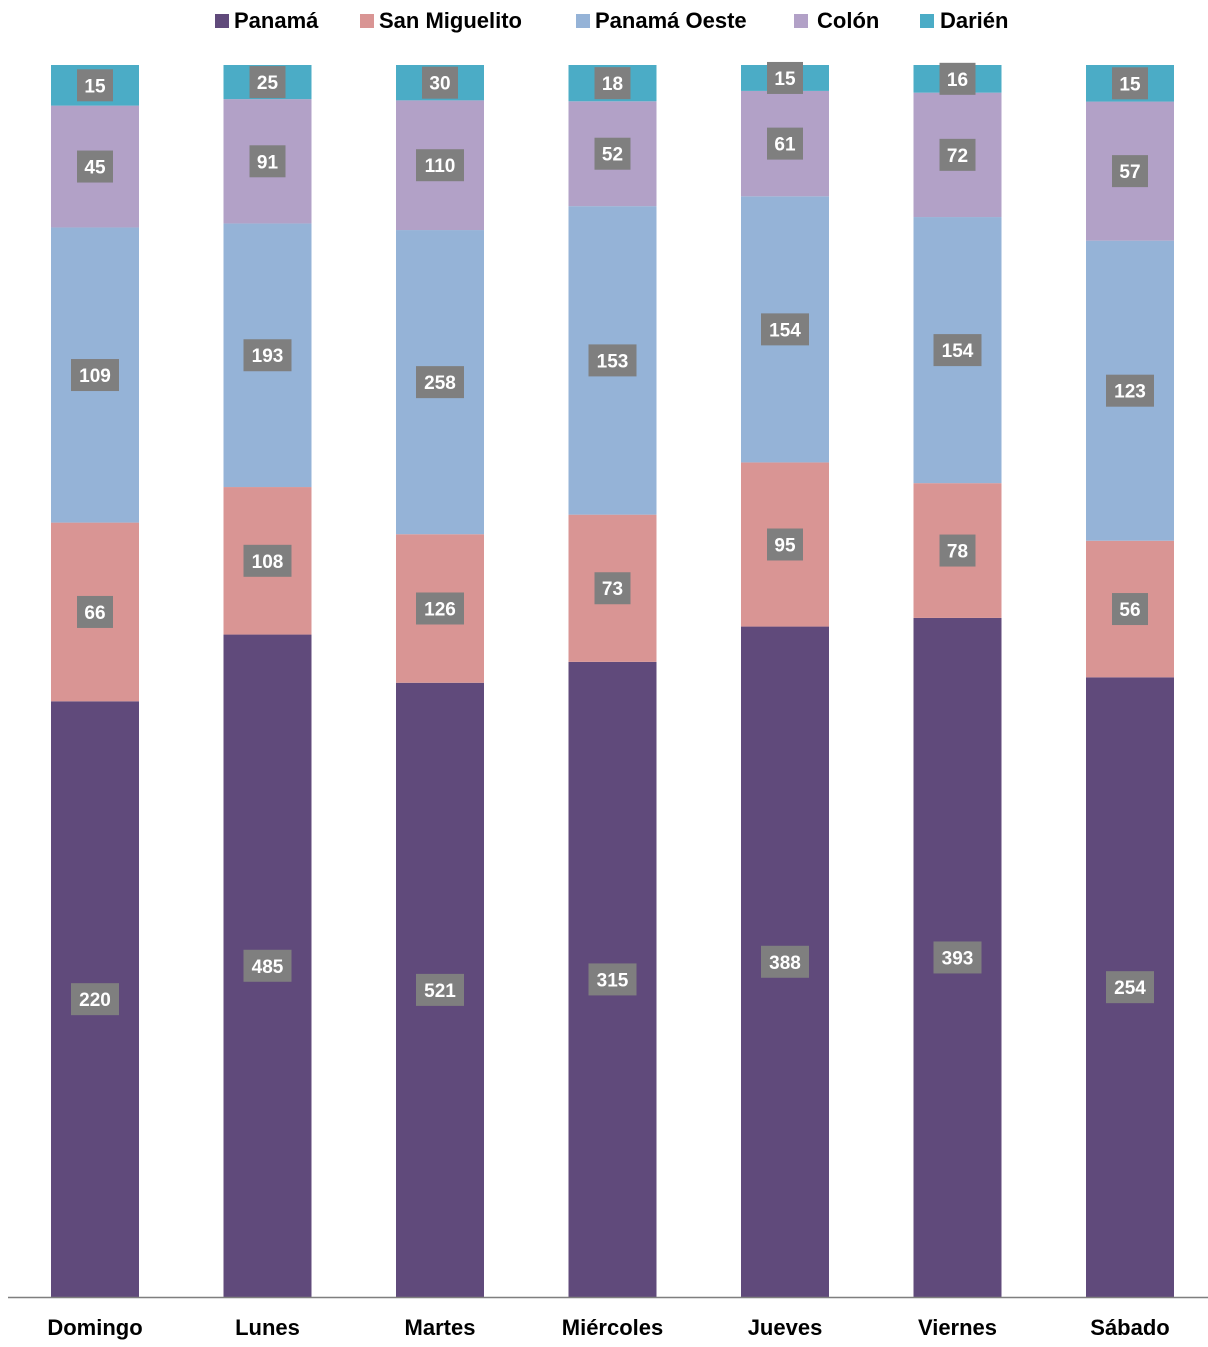 The width and height of the screenshot is (1208, 1347). I want to click on data-label: 30, so click(439, 84).